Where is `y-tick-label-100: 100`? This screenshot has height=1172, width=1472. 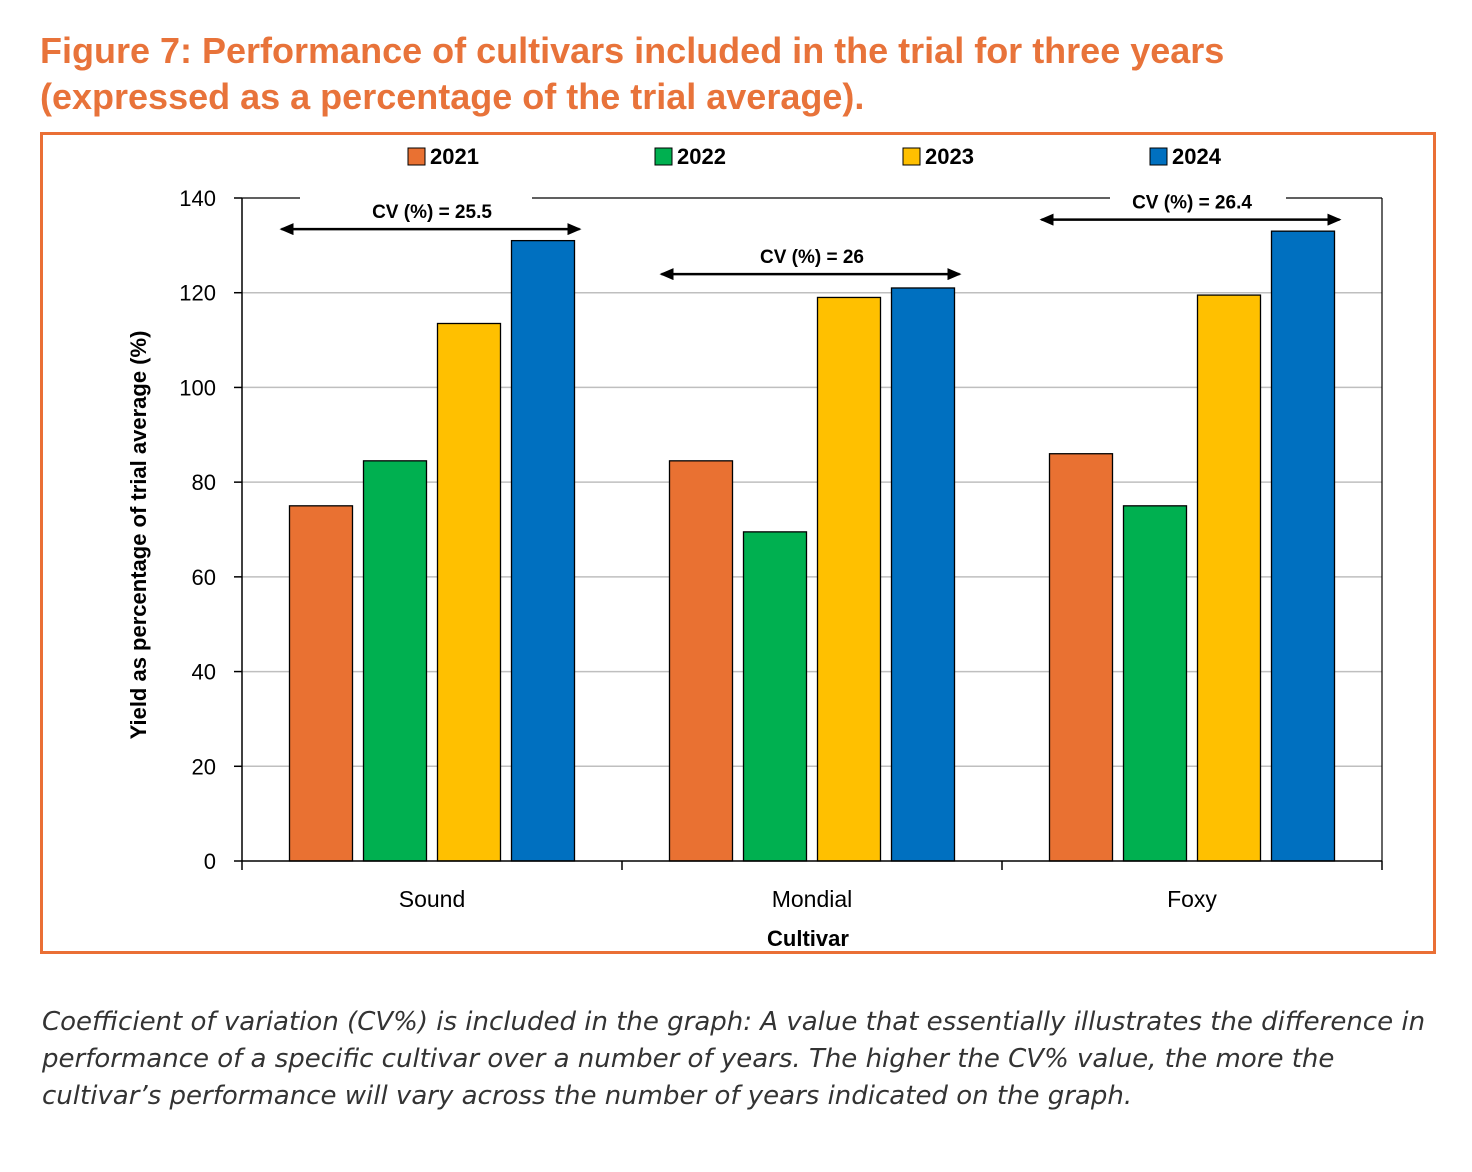
y-tick-label-100: 100 is located at coordinates (197, 387).